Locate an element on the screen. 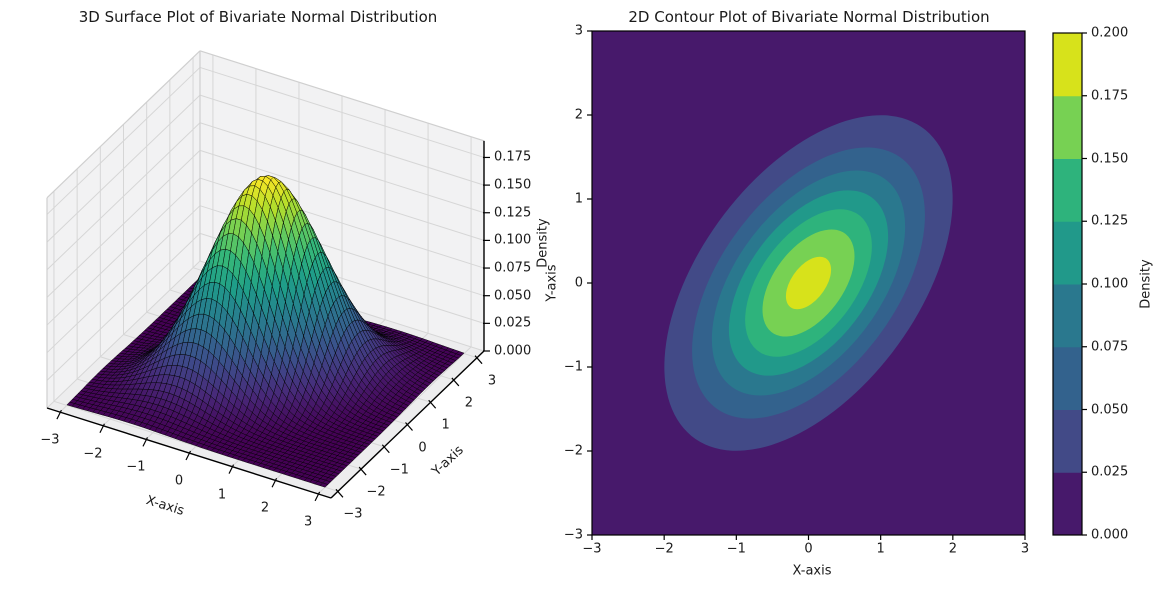 The height and width of the screenshot is (590, 1157). colorbar-tick-label: 0.050 is located at coordinates (1110, 409).